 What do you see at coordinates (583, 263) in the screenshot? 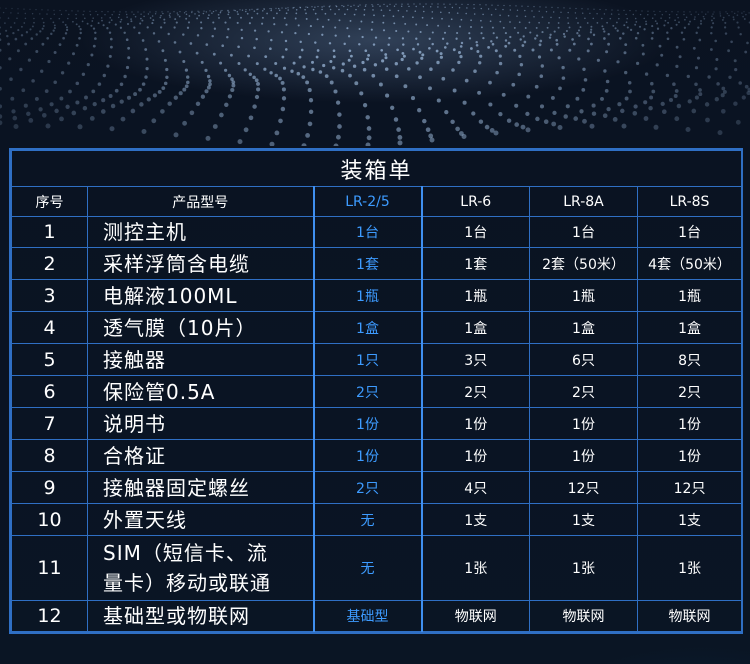
I see `cell-lr8a: 2套（50米）` at bounding box center [583, 263].